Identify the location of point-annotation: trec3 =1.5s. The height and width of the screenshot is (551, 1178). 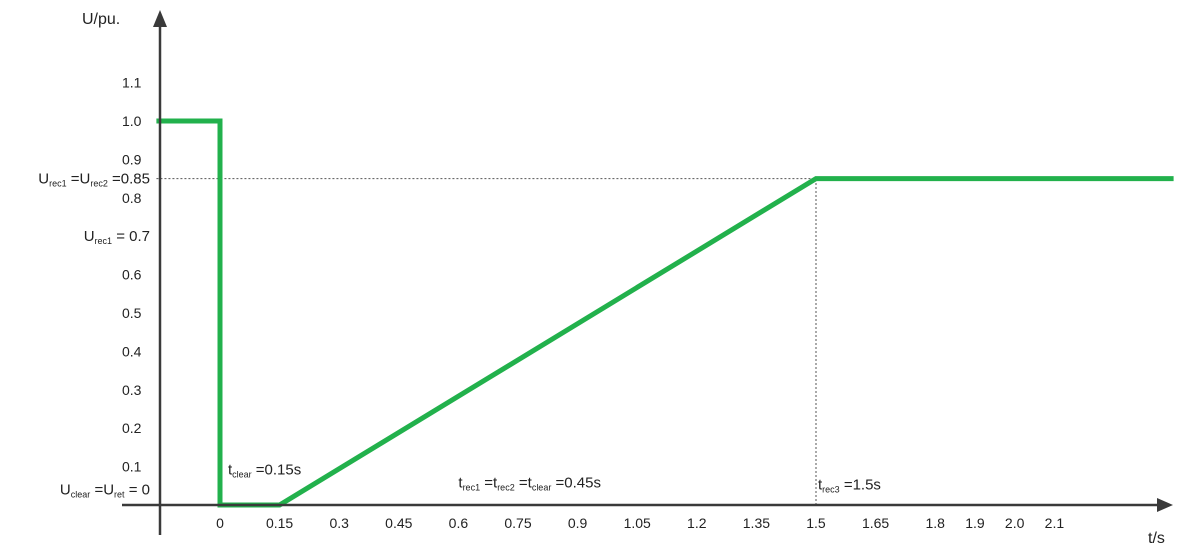
(849, 486).